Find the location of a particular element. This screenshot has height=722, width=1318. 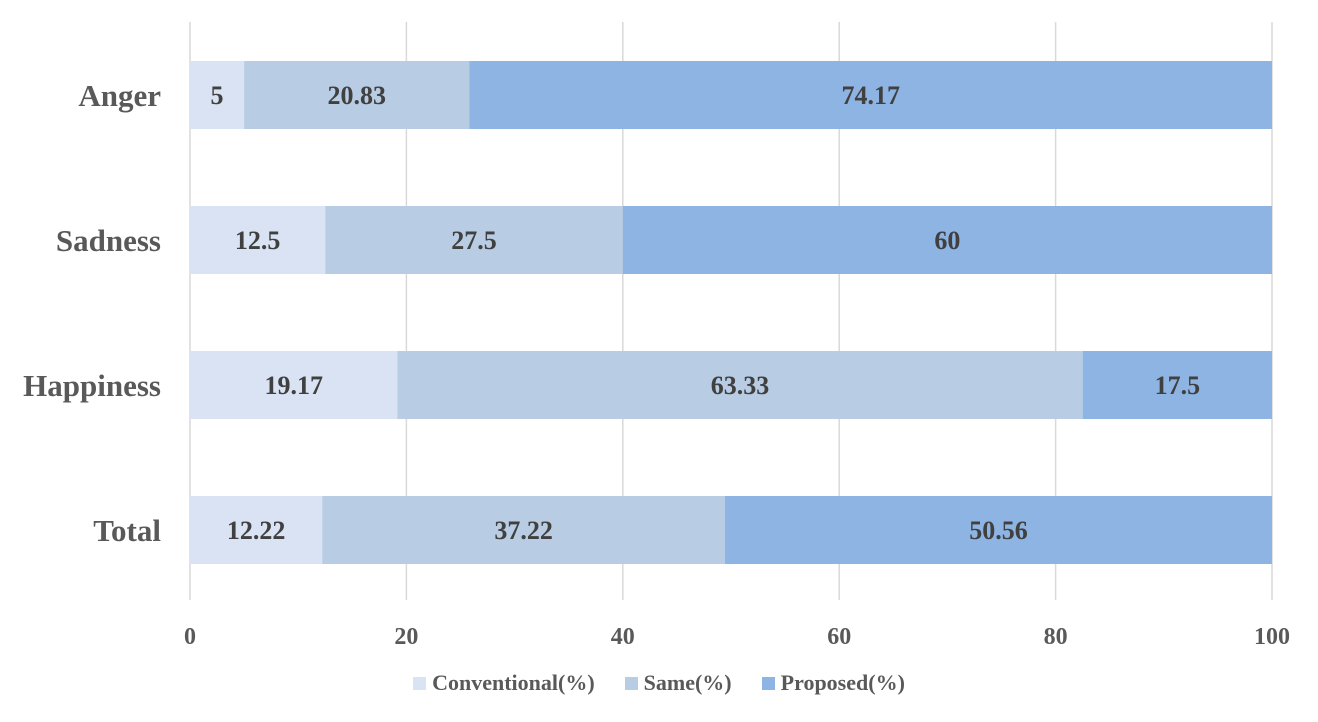

bar-sadness-same is located at coordinates (474, 240).